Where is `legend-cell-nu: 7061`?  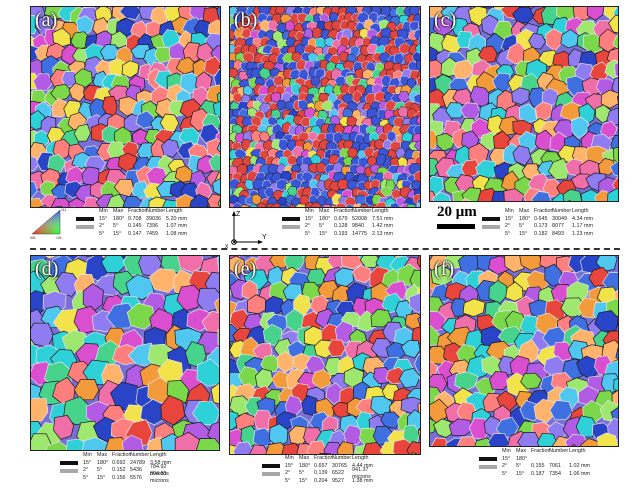
legend-cell-nu: 7061 is located at coordinates (555, 466).